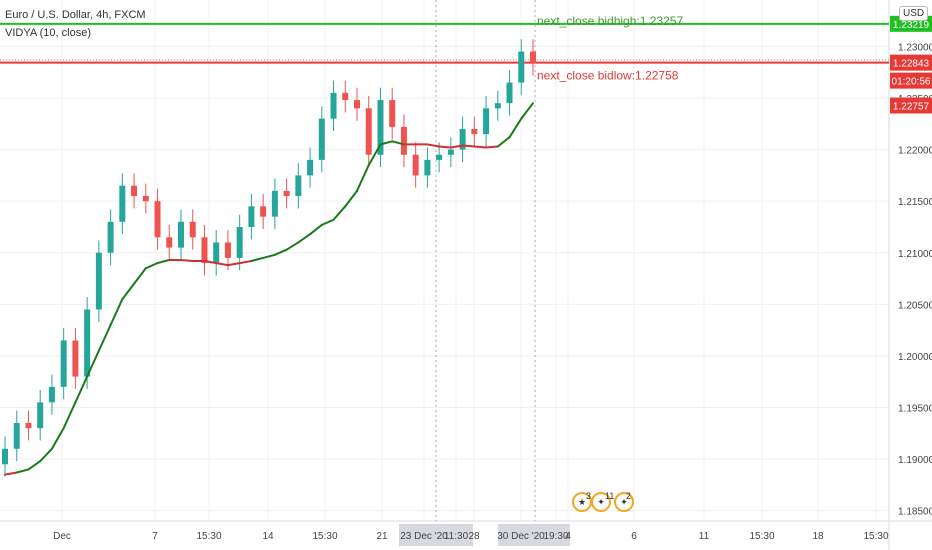 The height and width of the screenshot is (550, 932). What do you see at coordinates (424, 536) in the screenshot?
I see `x-tick-label: 23 Dec '20` at bounding box center [424, 536].